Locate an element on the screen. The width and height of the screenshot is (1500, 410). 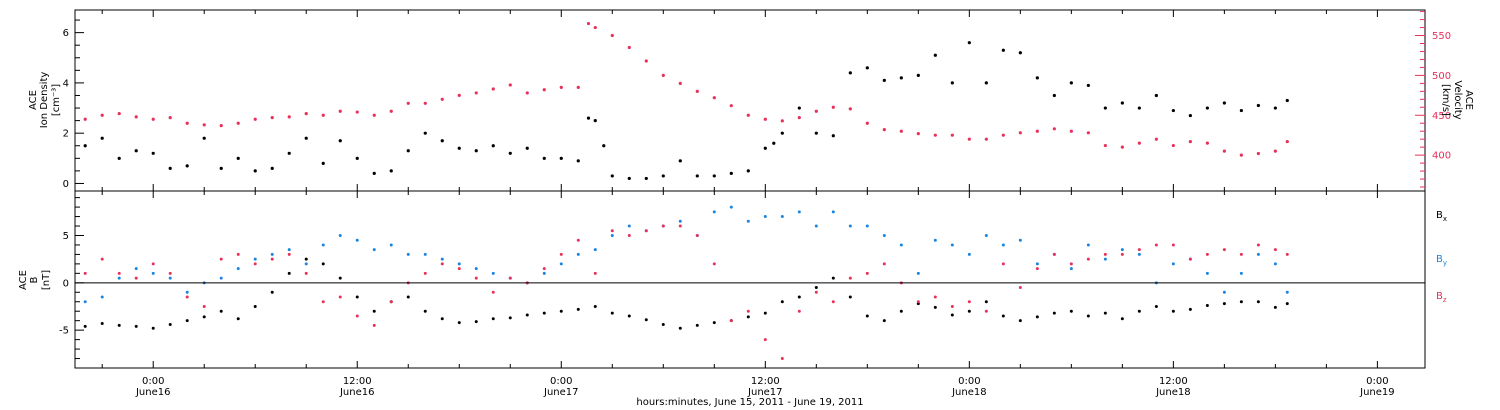
velocity-axis-unit: [km/s] is located at coordinates (1445, 100).